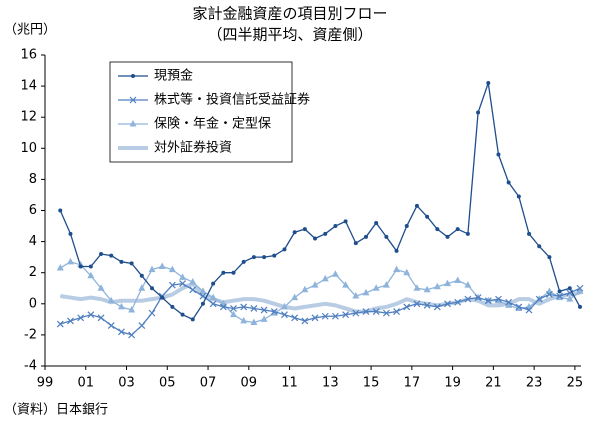  I want to click on y-tick-label: 14, so click(28, 86).